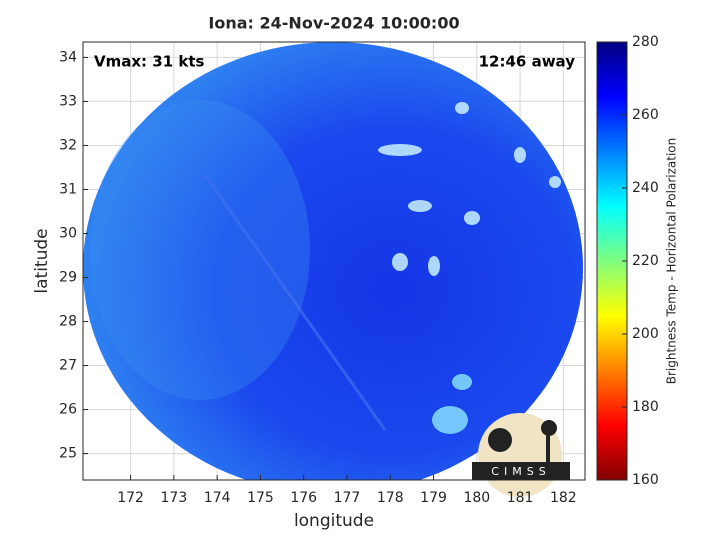 The height and width of the screenshot is (540, 720). Describe the element at coordinates (645, 407) in the screenshot. I see `colorbar-tick-label: 180` at that location.